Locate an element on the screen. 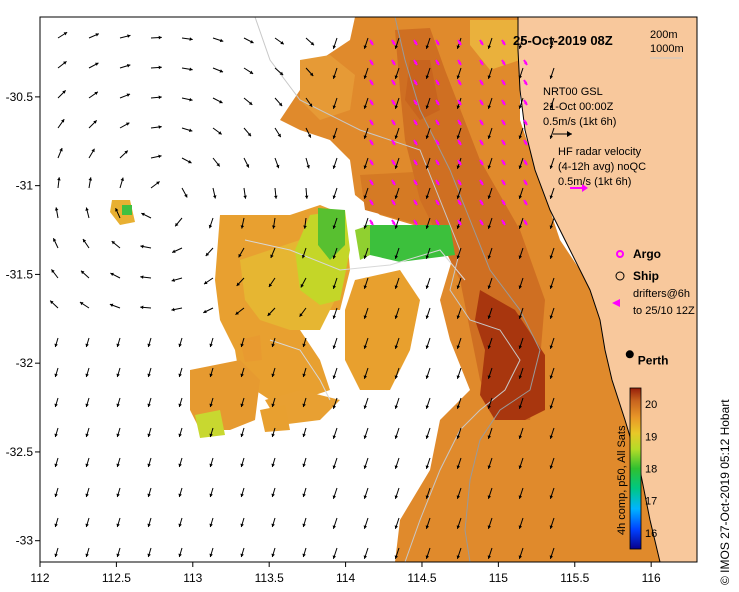  y-tick-label: -30.5 is located at coordinates (20, 97).